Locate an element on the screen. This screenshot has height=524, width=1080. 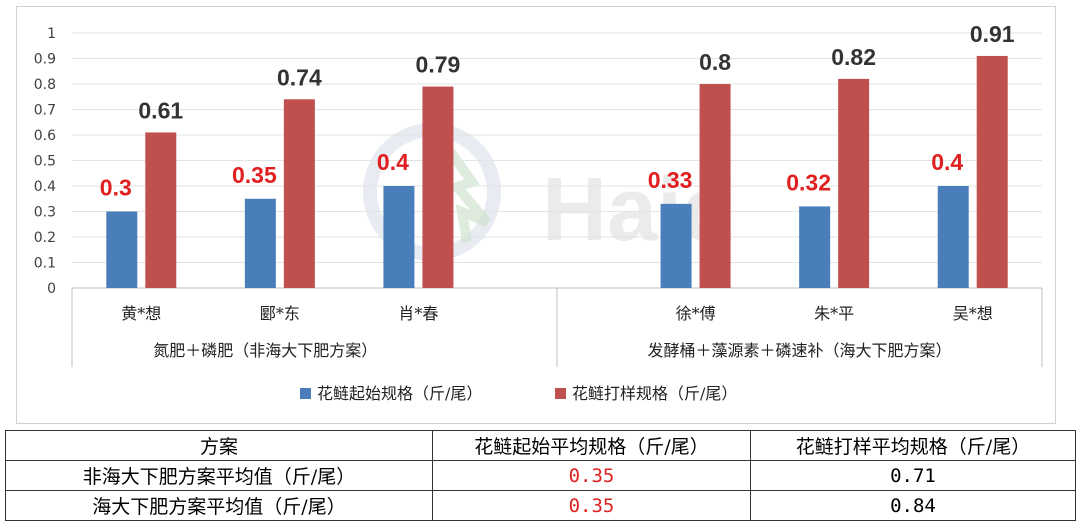
y-tick-label: 0.7 is located at coordinates (45, 111).